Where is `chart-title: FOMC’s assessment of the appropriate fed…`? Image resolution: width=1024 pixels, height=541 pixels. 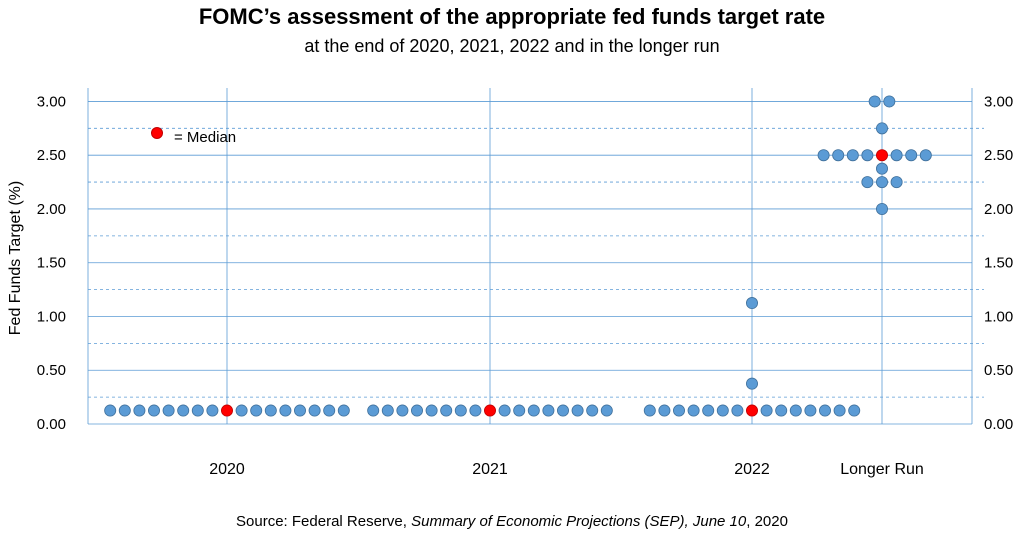 chart-title: FOMC’s assessment of the appropriate fed… is located at coordinates (512, 16).